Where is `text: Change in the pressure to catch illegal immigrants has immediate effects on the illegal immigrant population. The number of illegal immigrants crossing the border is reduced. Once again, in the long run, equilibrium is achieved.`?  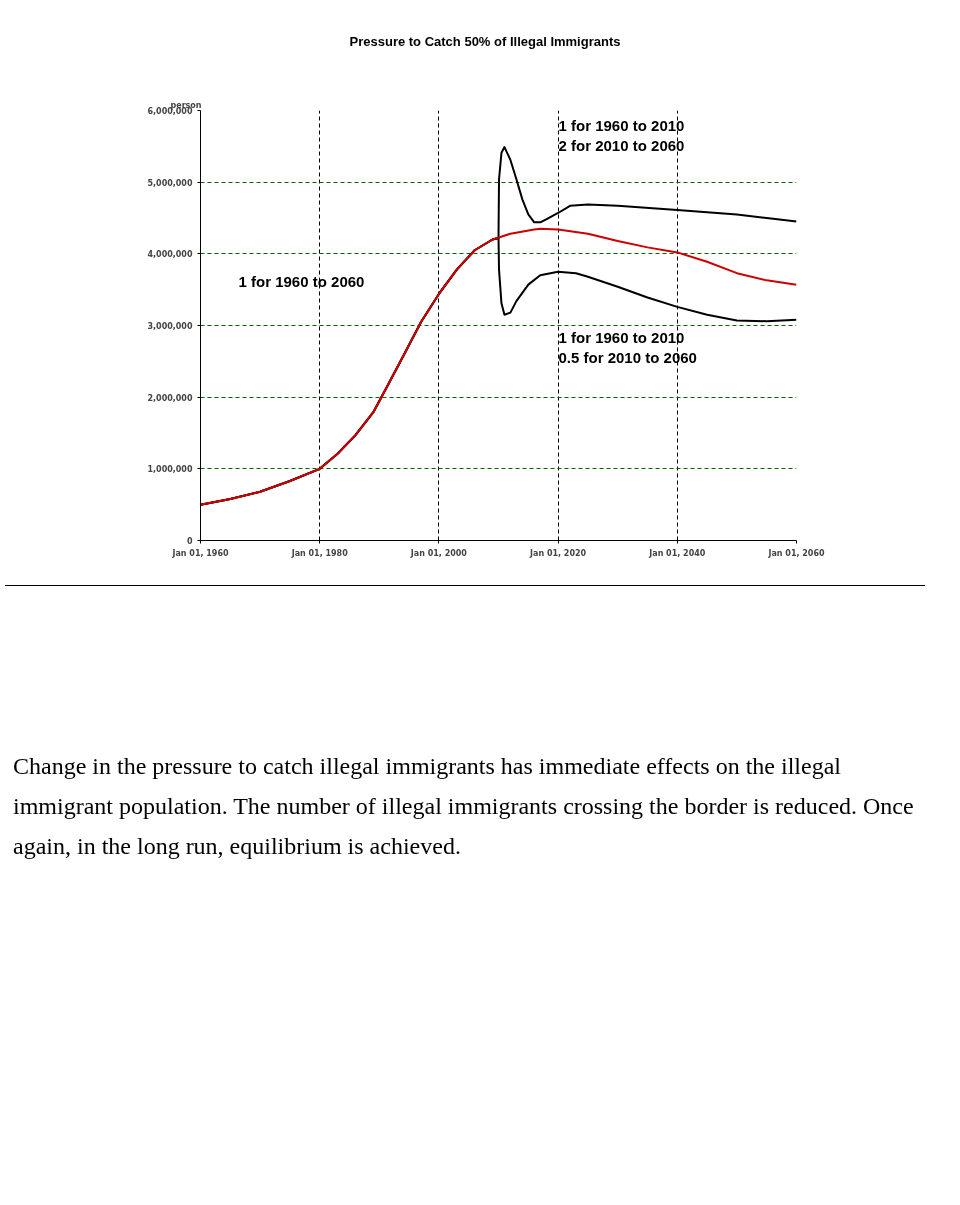
text: Change in the pressure to catch illegal immigrants has immediate effects on the illegal immigrant population. The number of illegal immigrants crossing the border is reduced. Once again, in the long run, equilibrium is achieved. is located at coordinates (464, 806).